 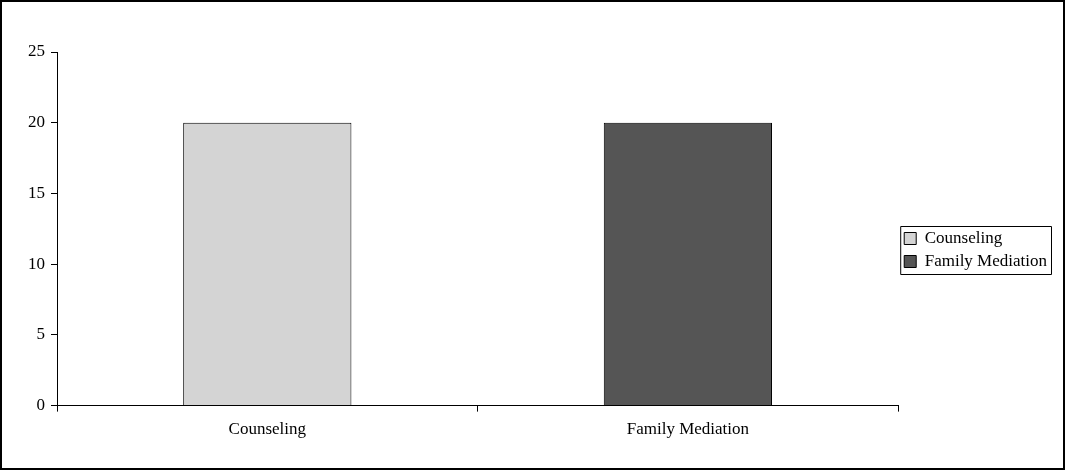 What do you see at coordinates (36, 263) in the screenshot?
I see `y-tick-label: 10` at bounding box center [36, 263].